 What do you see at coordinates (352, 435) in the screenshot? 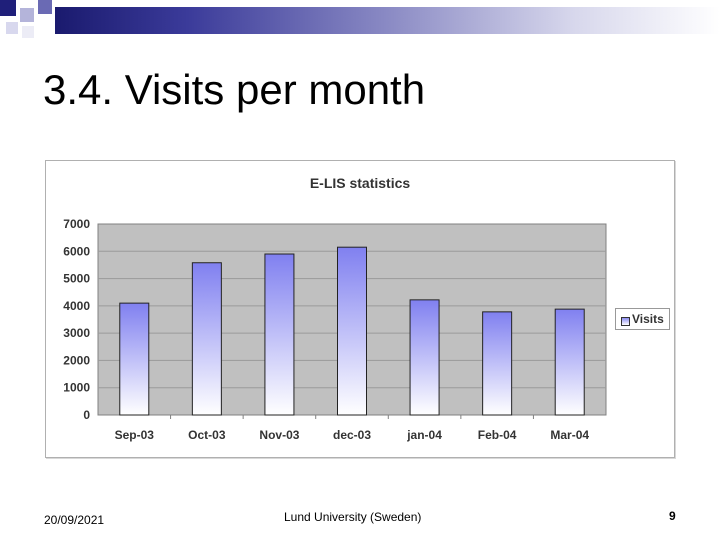
I see `x-tick-label: dec-03` at bounding box center [352, 435].